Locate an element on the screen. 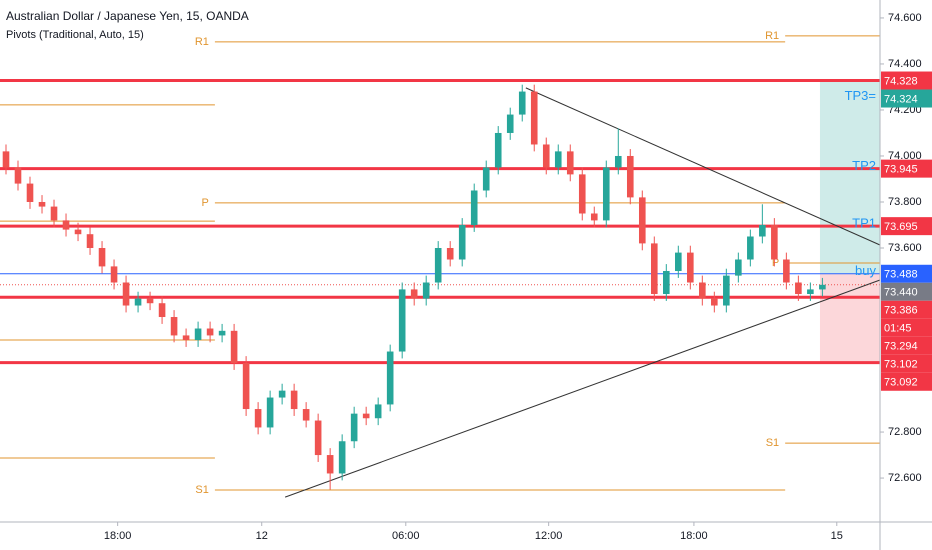 The image size is (932, 550). price-tag-label: 74.324 is located at coordinates (901, 99).